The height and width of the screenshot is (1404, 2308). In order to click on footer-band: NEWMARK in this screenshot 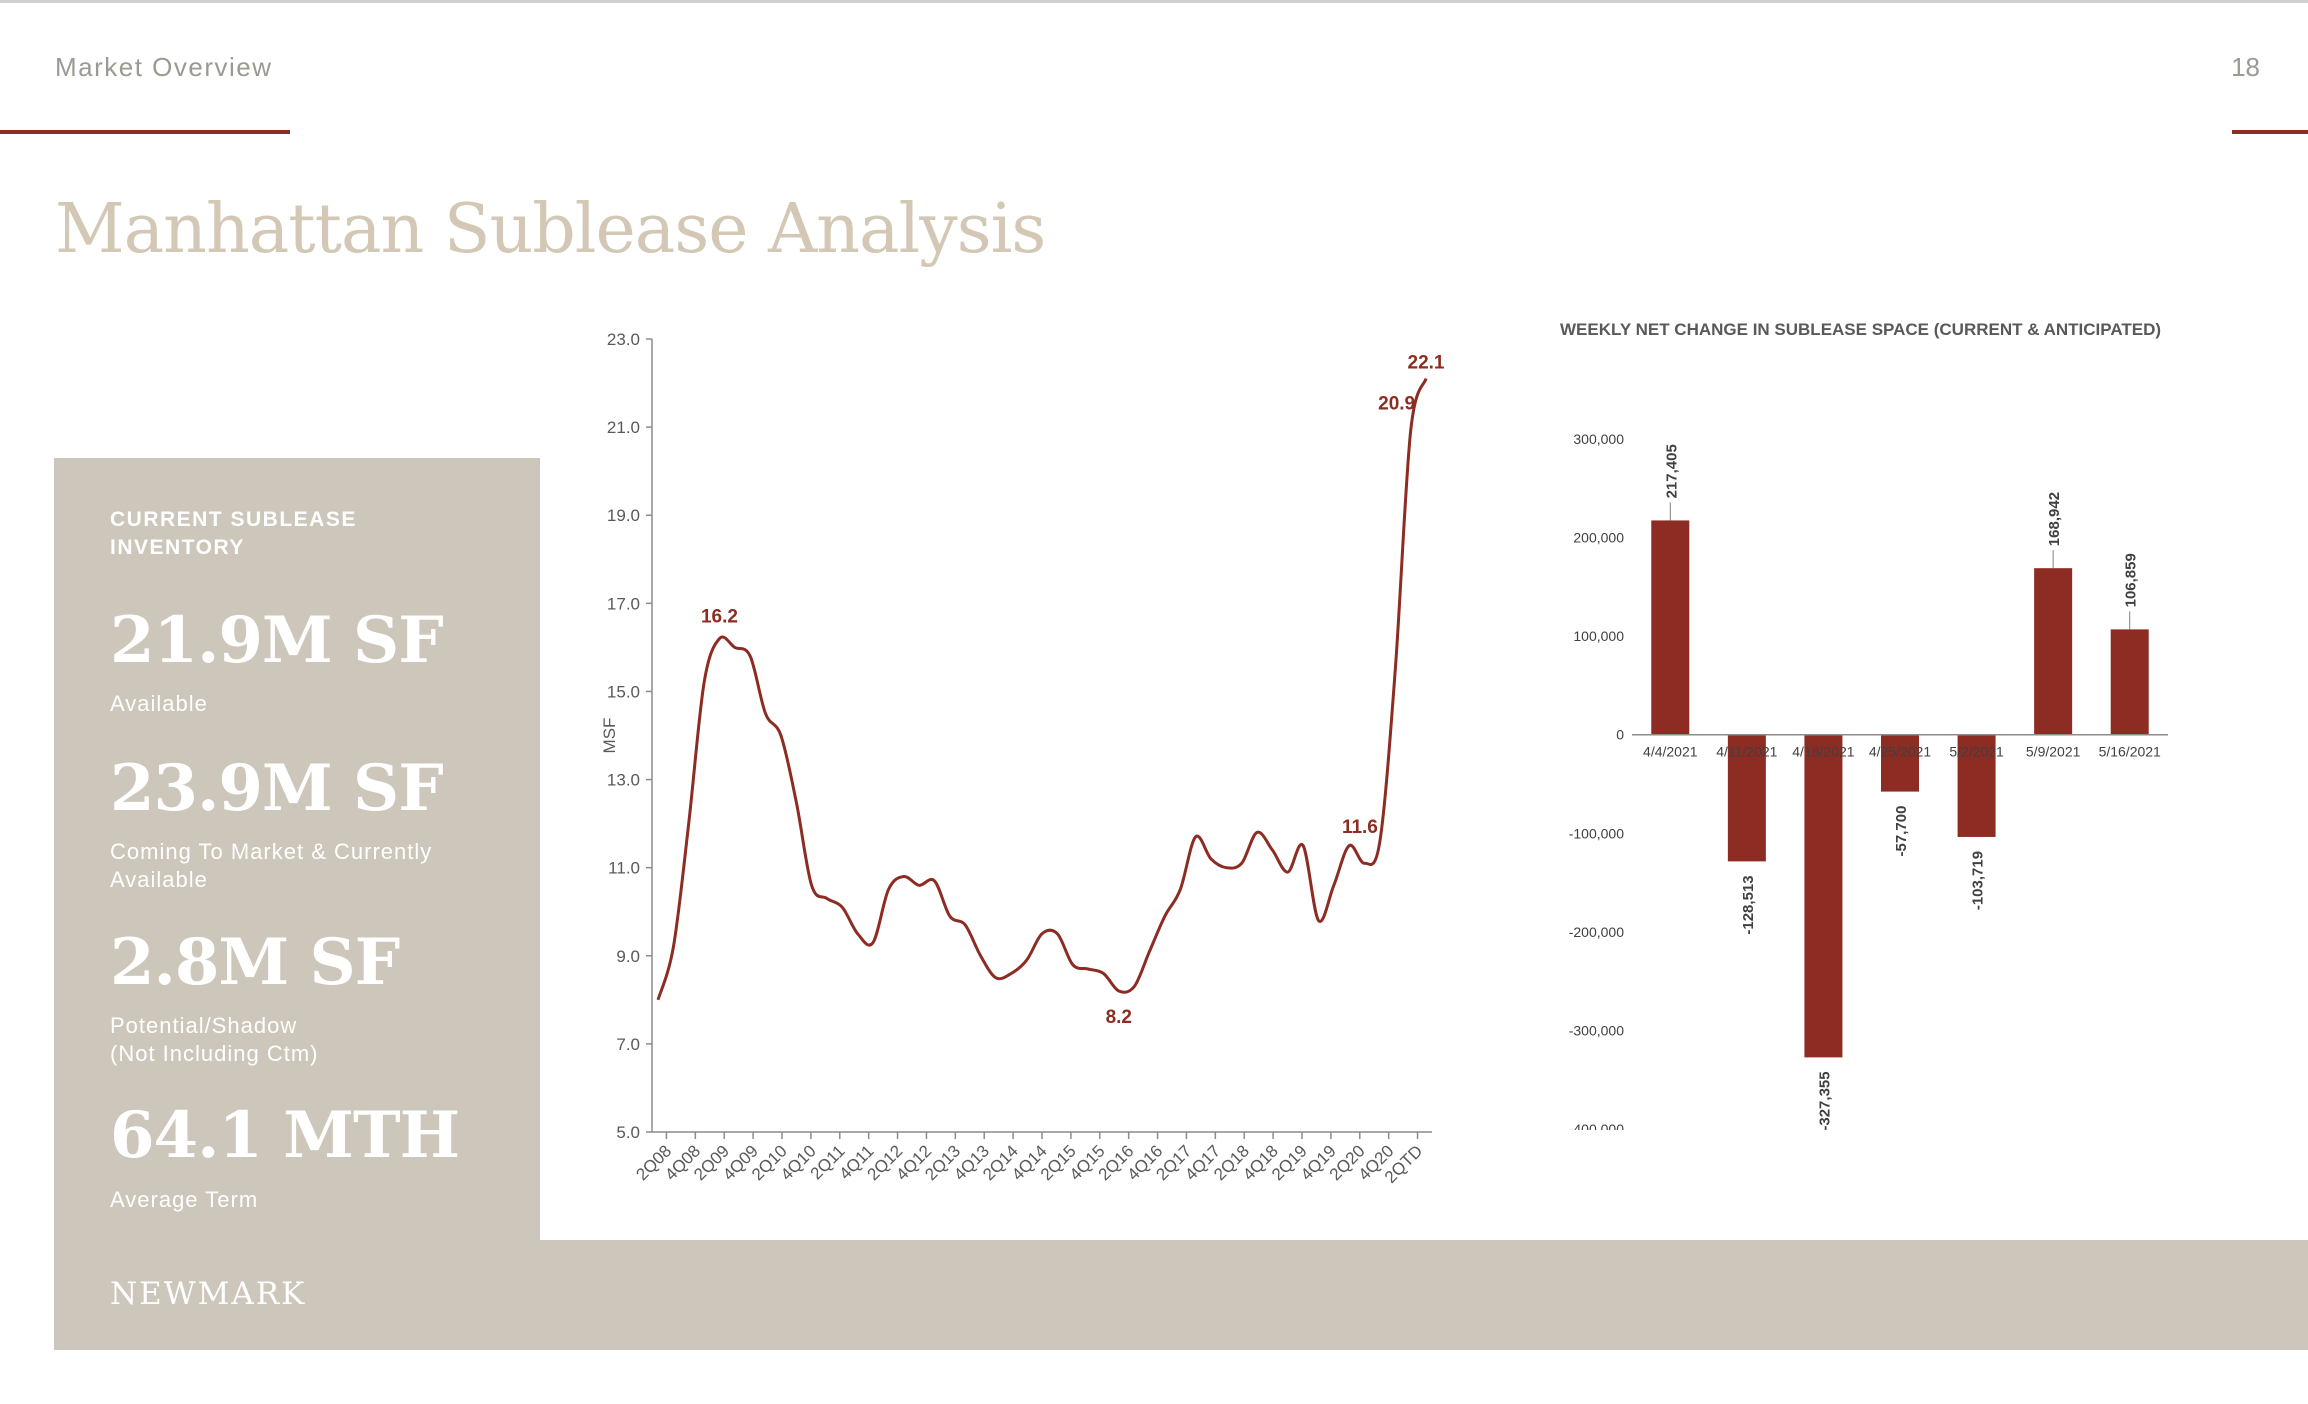, I will do `click(1181, 1295)`.